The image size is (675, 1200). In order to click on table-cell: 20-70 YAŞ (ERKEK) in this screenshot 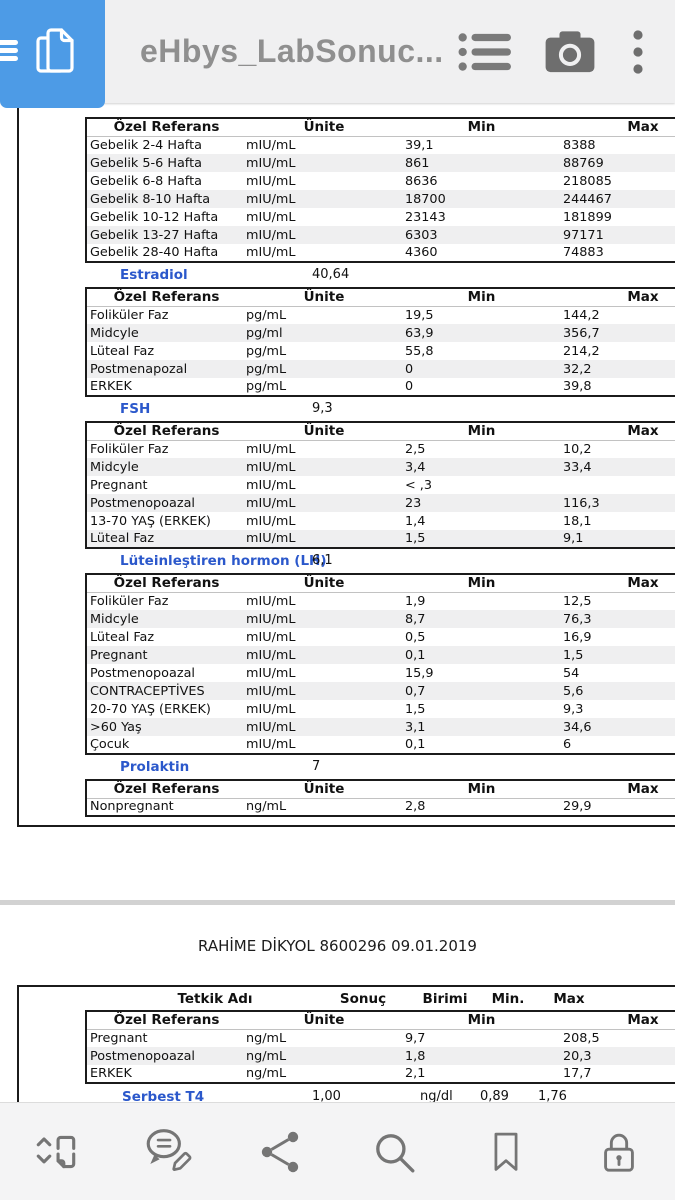, I will do `click(150, 709)`.